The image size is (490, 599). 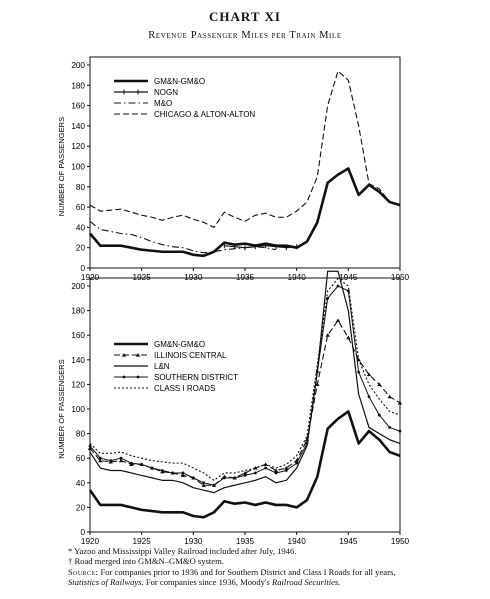 What do you see at coordinates (297, 541) in the screenshot?
I see `x-tick-label: 1940` at bounding box center [297, 541].